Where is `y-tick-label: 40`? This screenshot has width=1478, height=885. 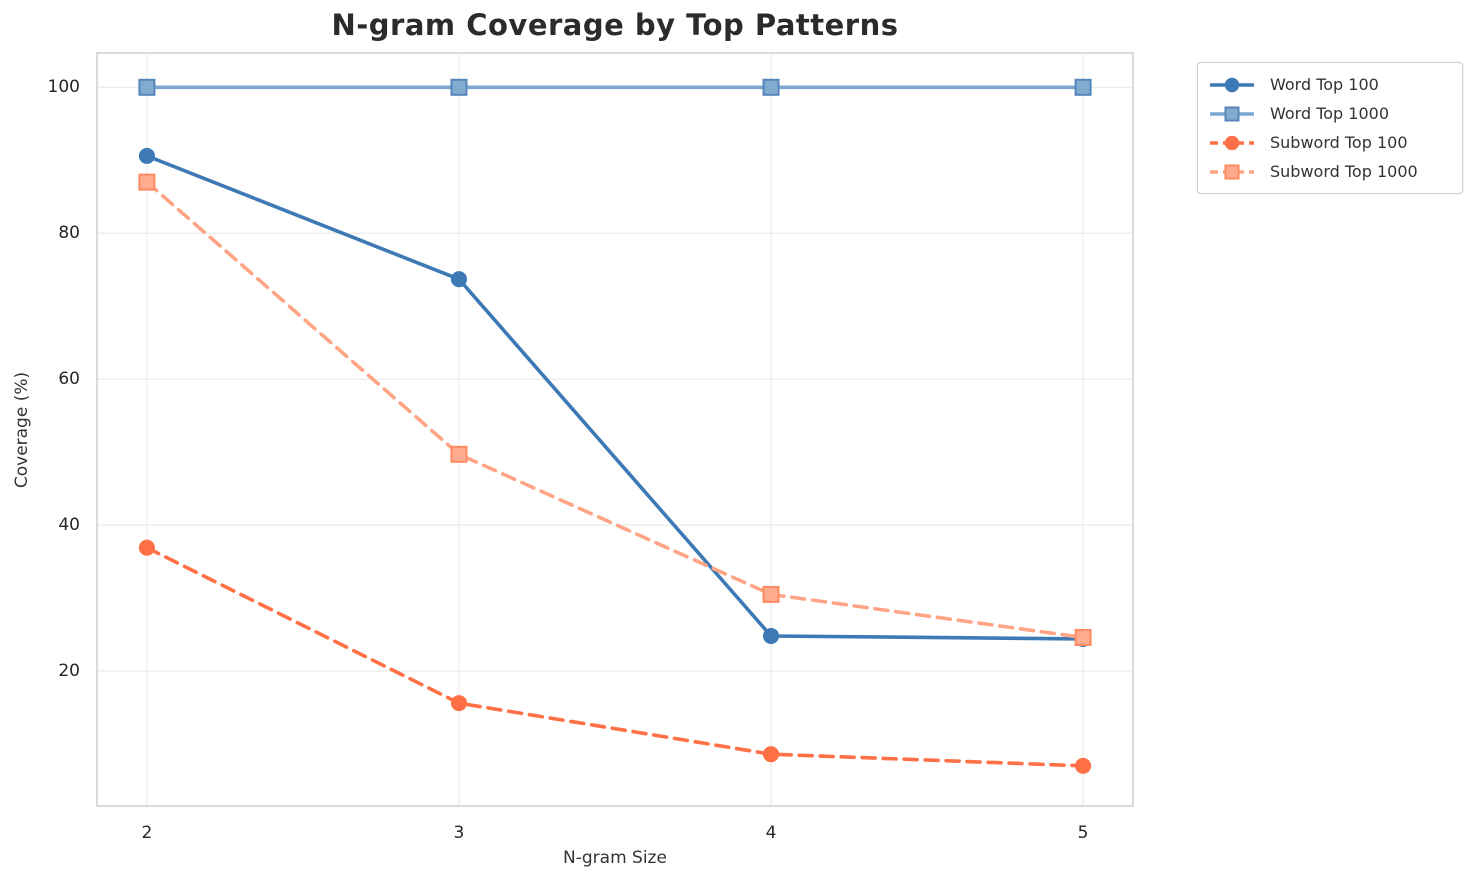 y-tick-label: 40 is located at coordinates (69, 525).